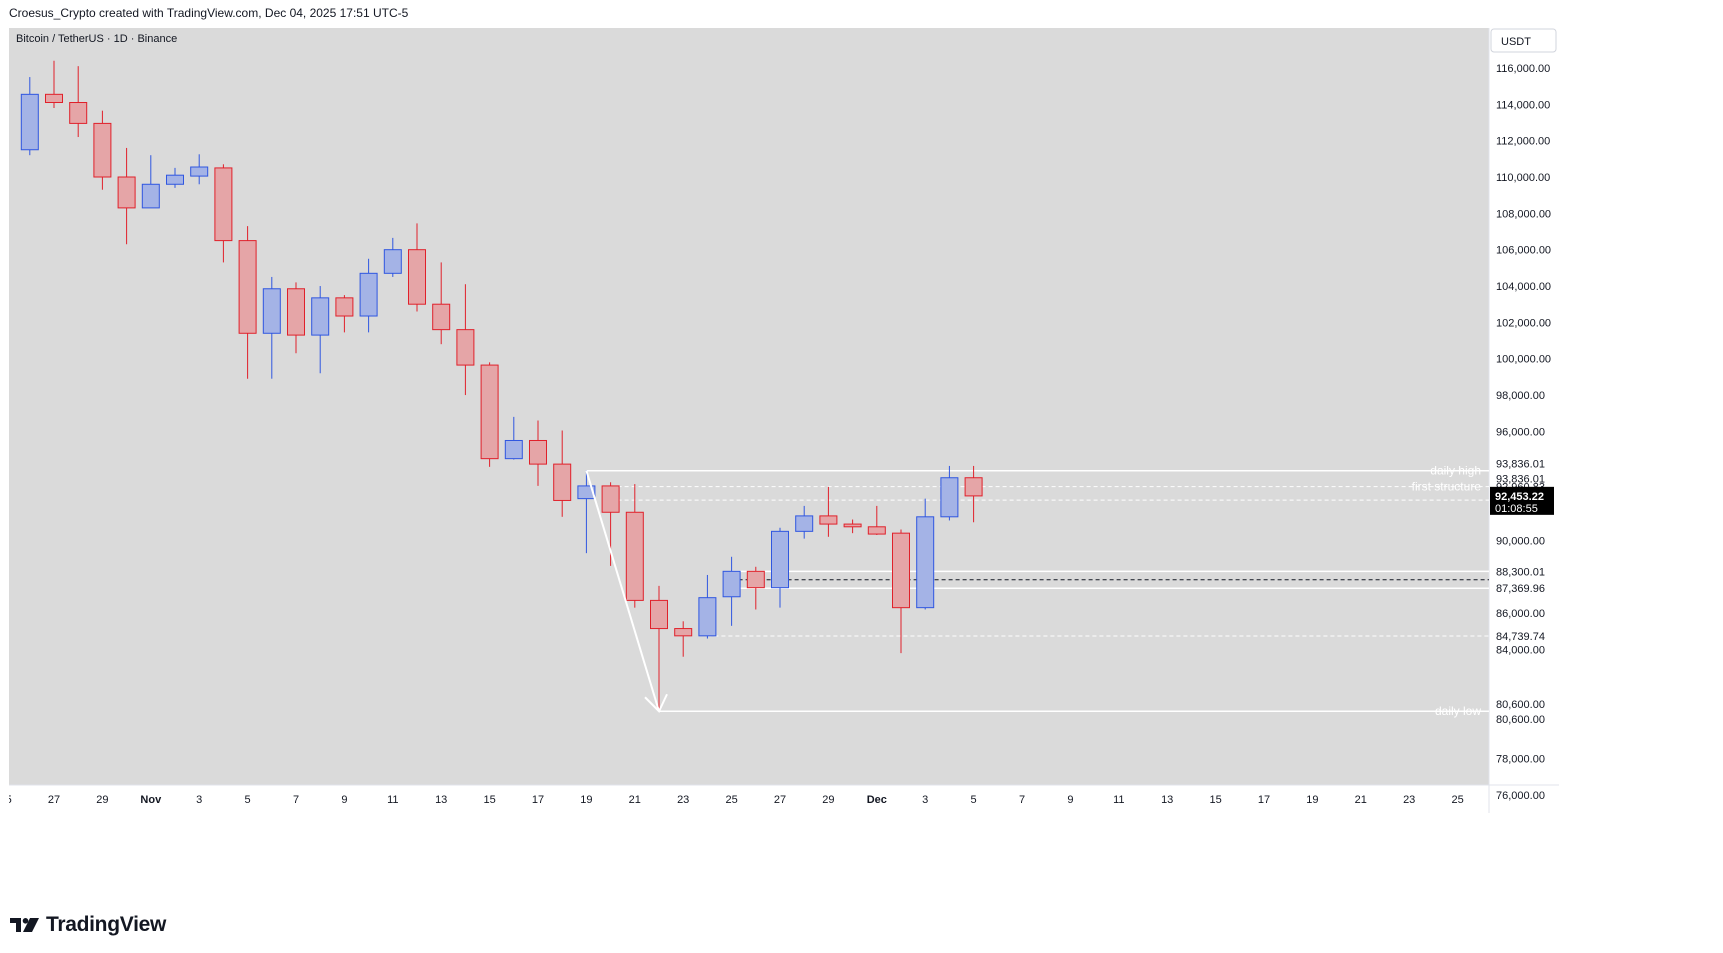 The width and height of the screenshot is (1723, 953). Describe the element at coordinates (151, 800) in the screenshot. I see `time-month-label: Nov` at that location.